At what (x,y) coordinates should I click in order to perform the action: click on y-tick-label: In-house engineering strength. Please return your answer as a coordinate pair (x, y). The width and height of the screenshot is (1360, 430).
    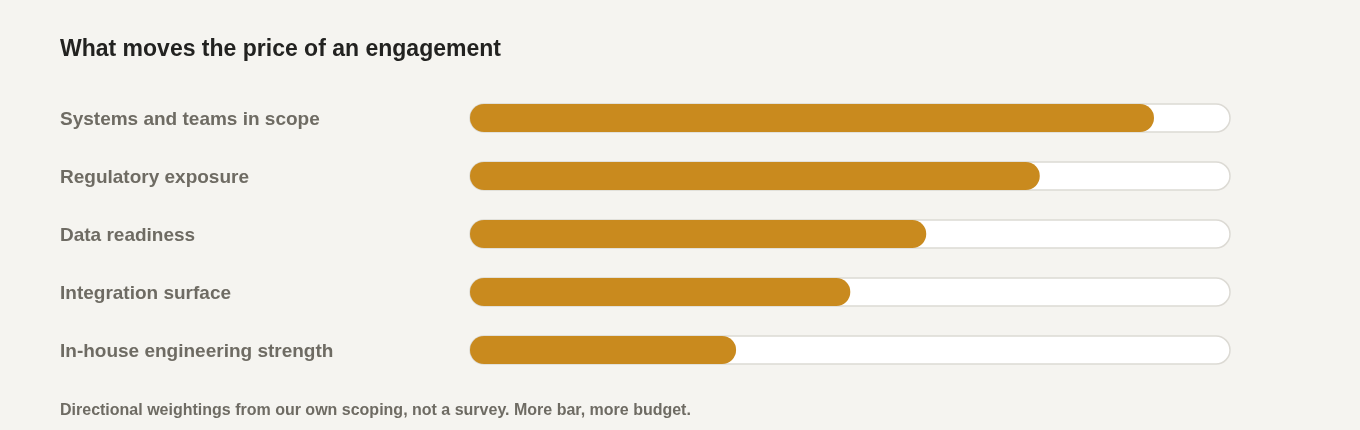
    Looking at the image, I should click on (197, 350).